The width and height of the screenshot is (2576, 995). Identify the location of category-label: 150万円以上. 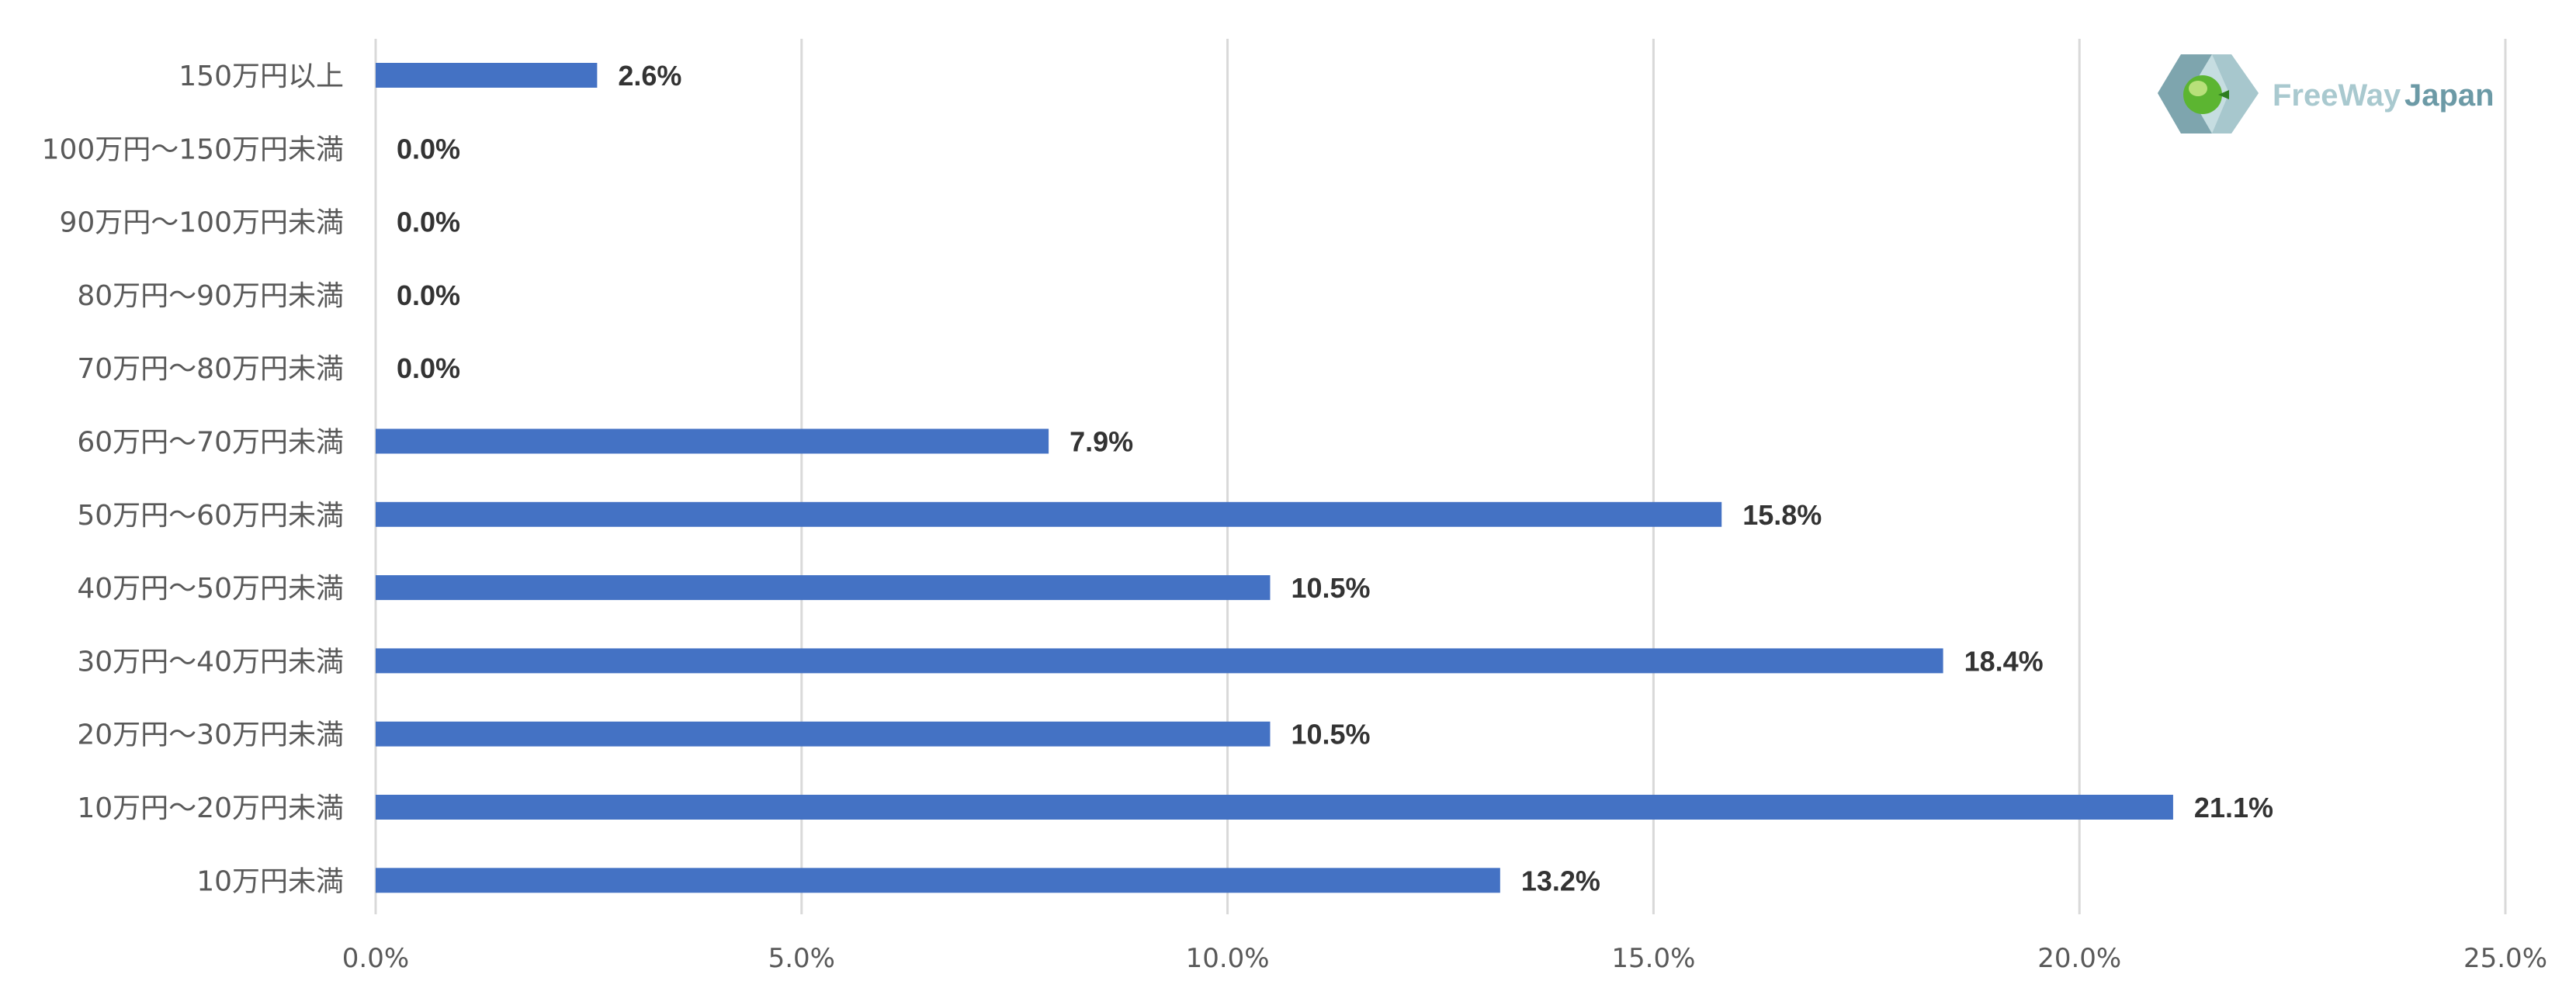
(261, 76).